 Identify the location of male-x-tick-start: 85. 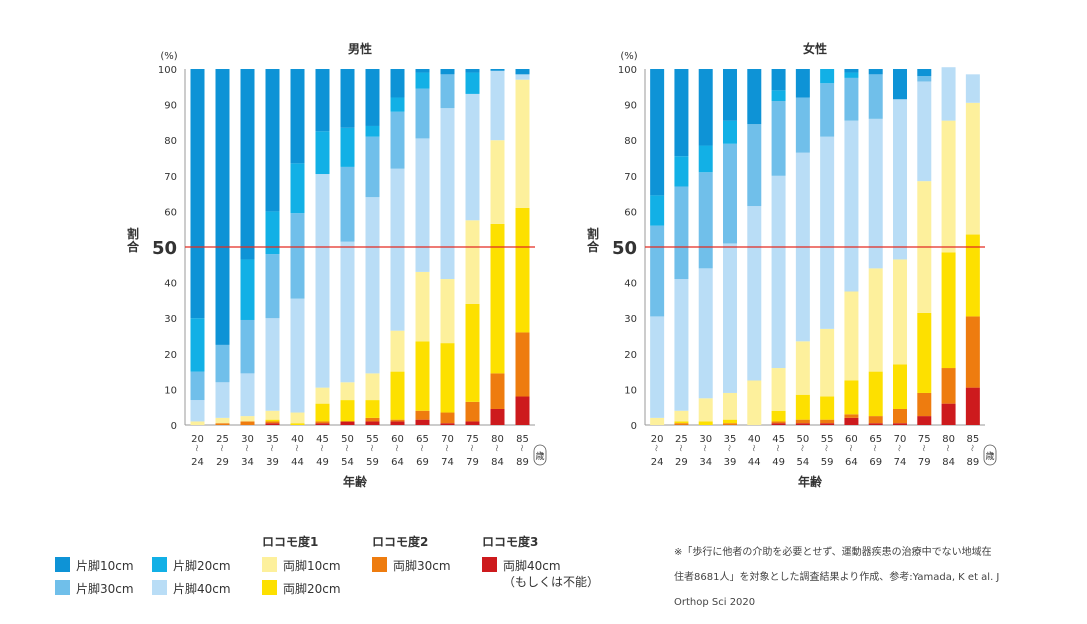
(522, 439).